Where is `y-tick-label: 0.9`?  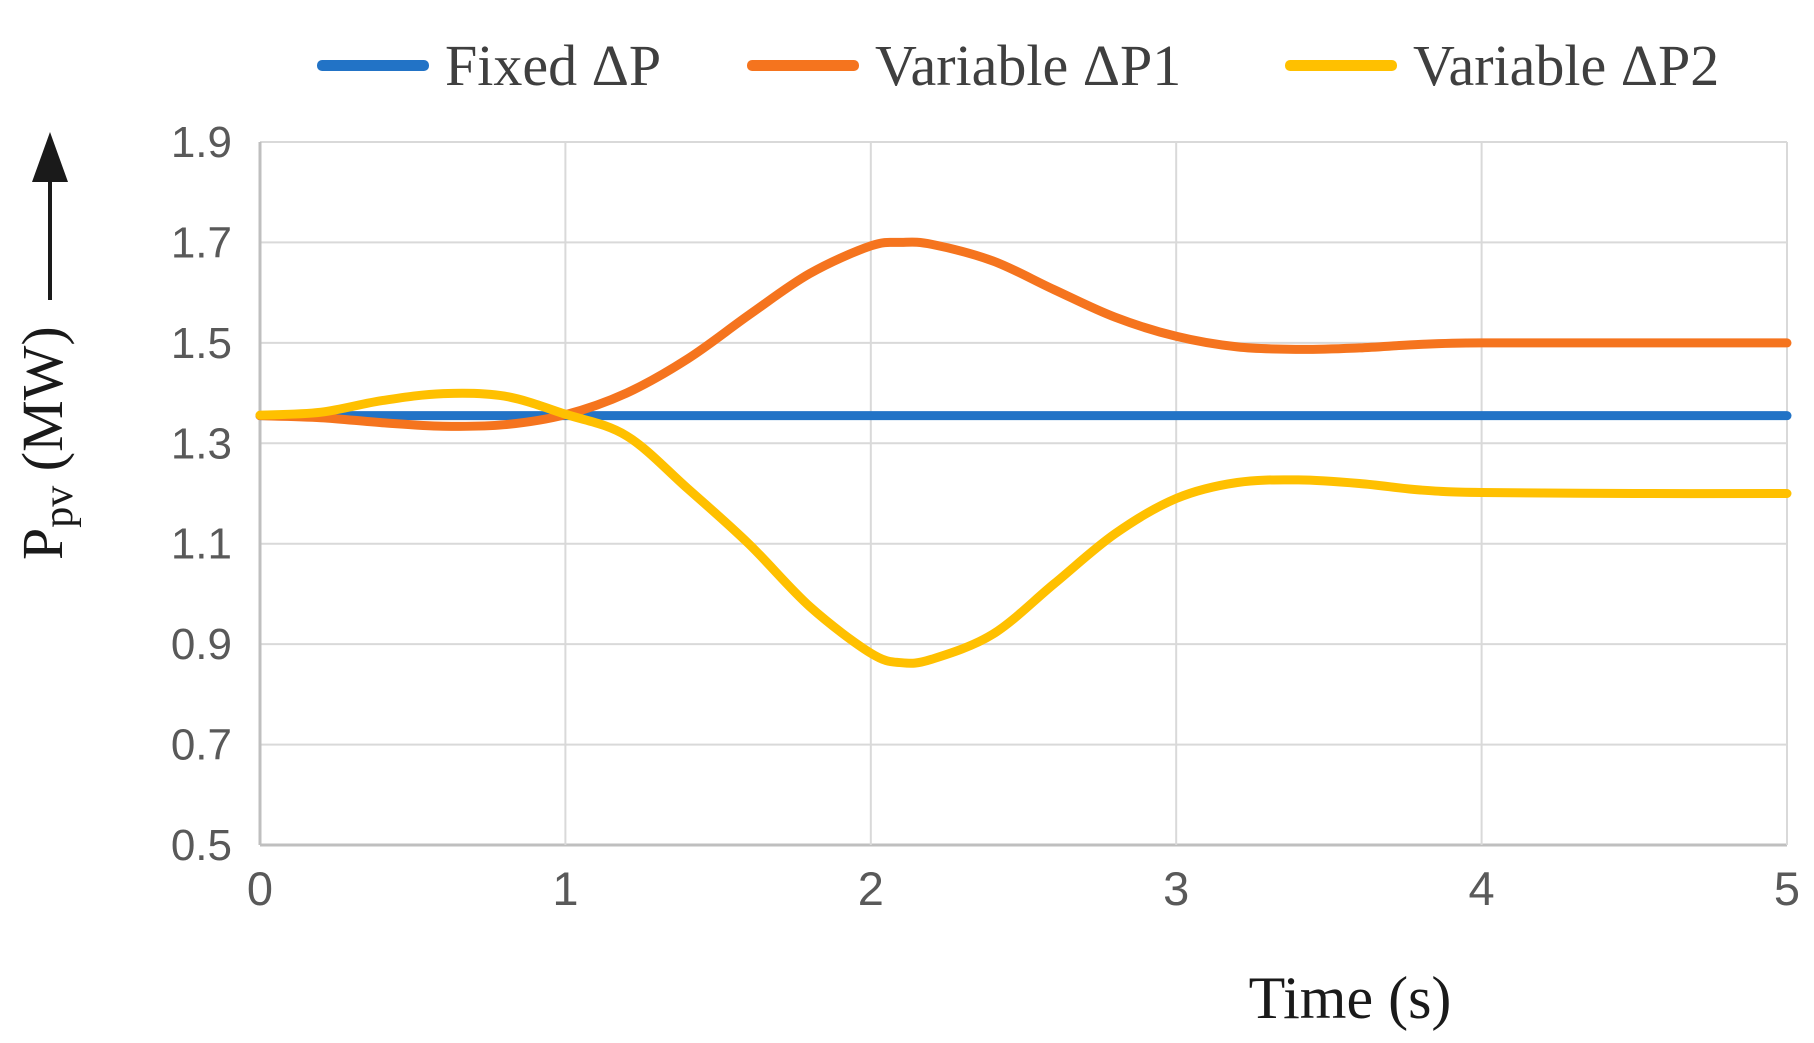
y-tick-label: 0.9 is located at coordinates (201, 644).